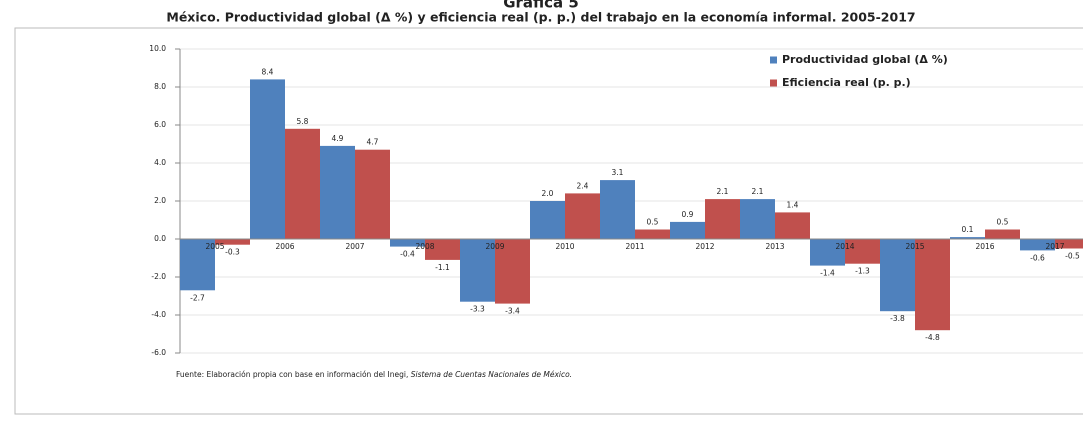 The height and width of the screenshot is (434, 1083). I want to click on data-label: -0.6, so click(1037, 257).